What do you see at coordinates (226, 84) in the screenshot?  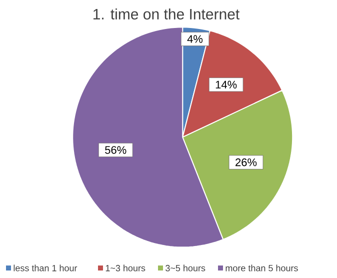 I see `data-label: 14%` at bounding box center [226, 84].